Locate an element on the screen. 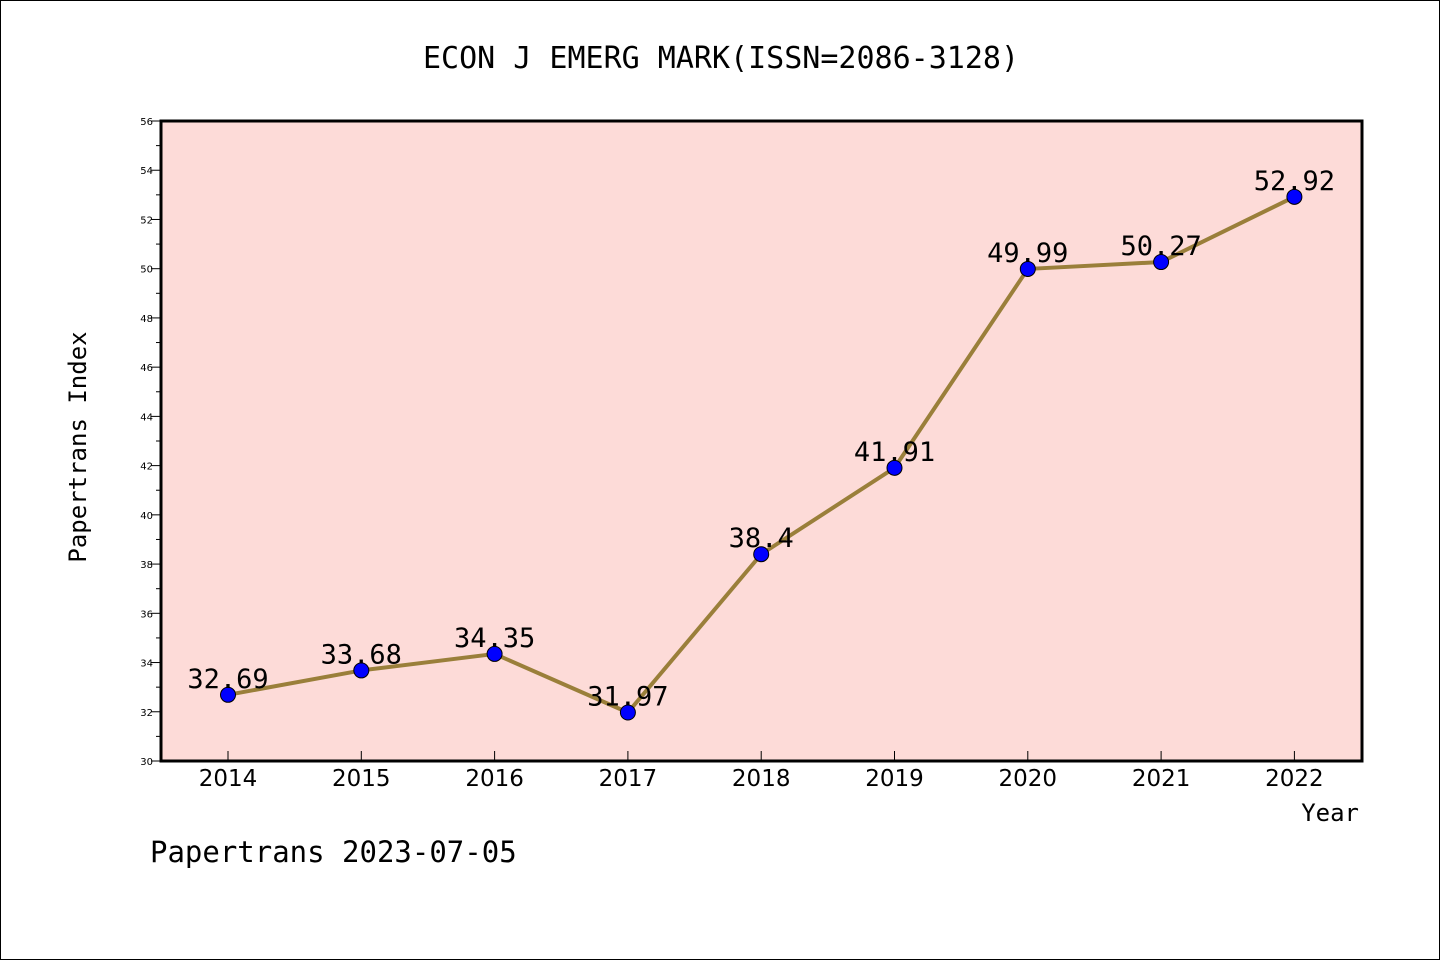  chart-title: ECON J EMERG MARK(ISSN=2086-3128) is located at coordinates (721, 58).